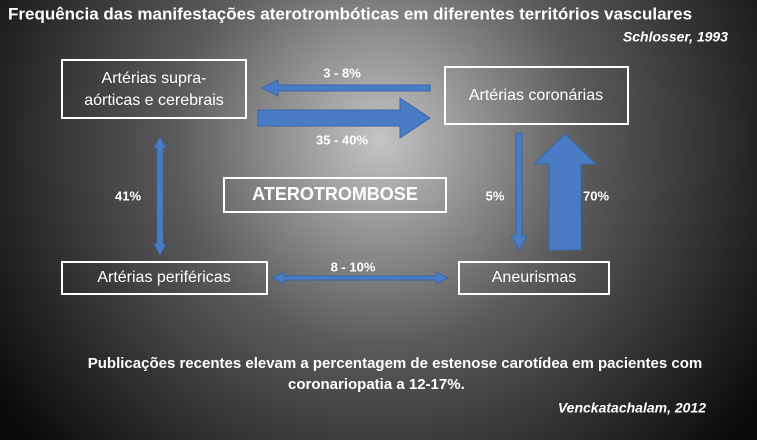 The height and width of the screenshot is (445, 757). I want to click on note-citation: Venckatachalam, 2012, so click(632, 408).